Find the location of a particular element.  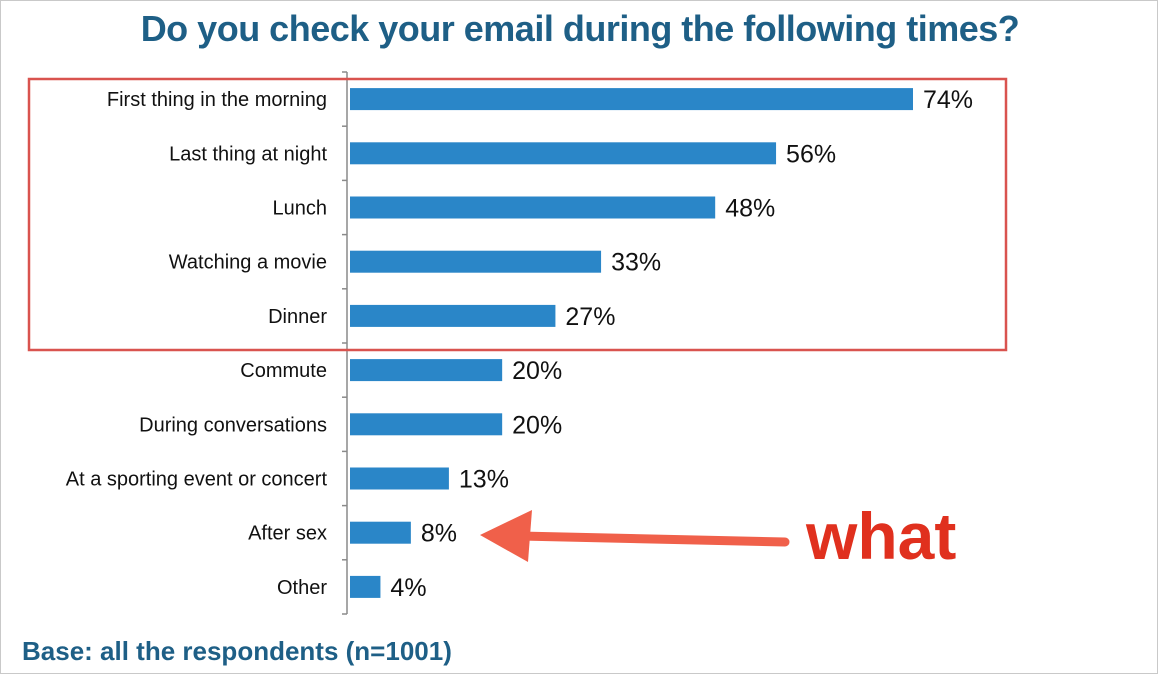

value-label: 8% is located at coordinates (439, 534).